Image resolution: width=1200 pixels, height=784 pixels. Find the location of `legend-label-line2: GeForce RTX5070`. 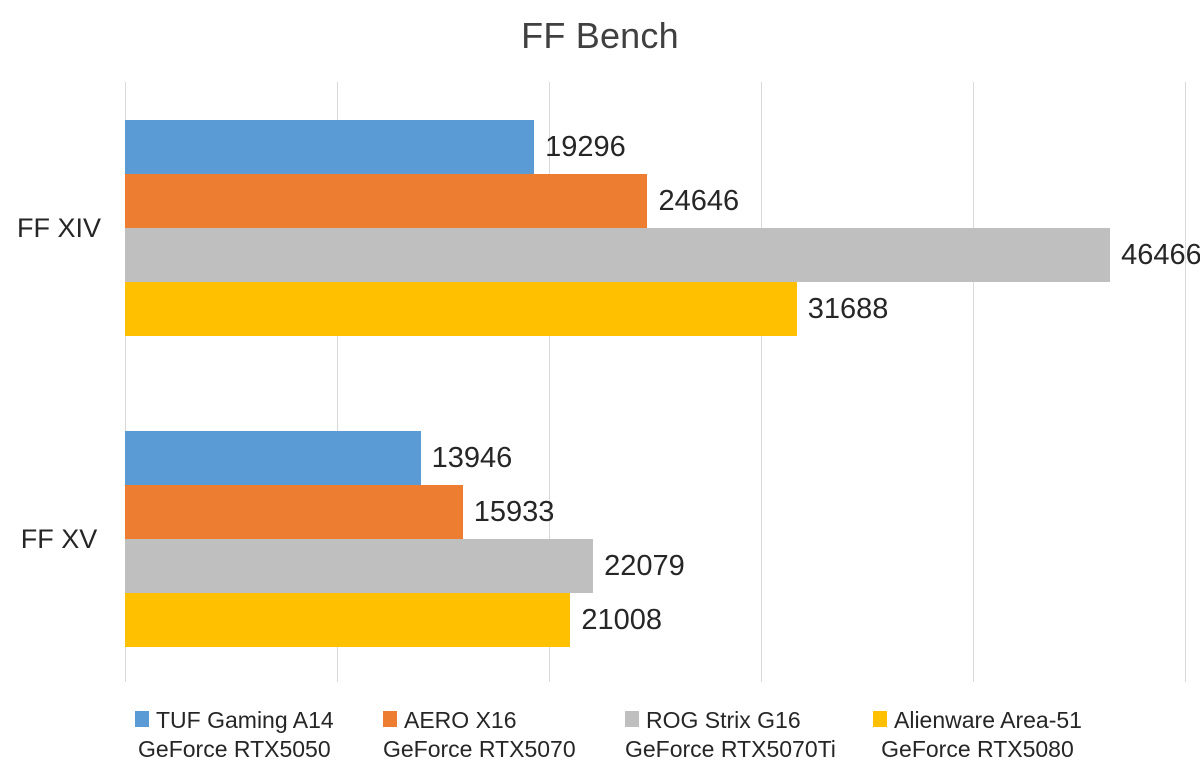

legend-label-line2: GeForce RTX5070 is located at coordinates (479, 749).